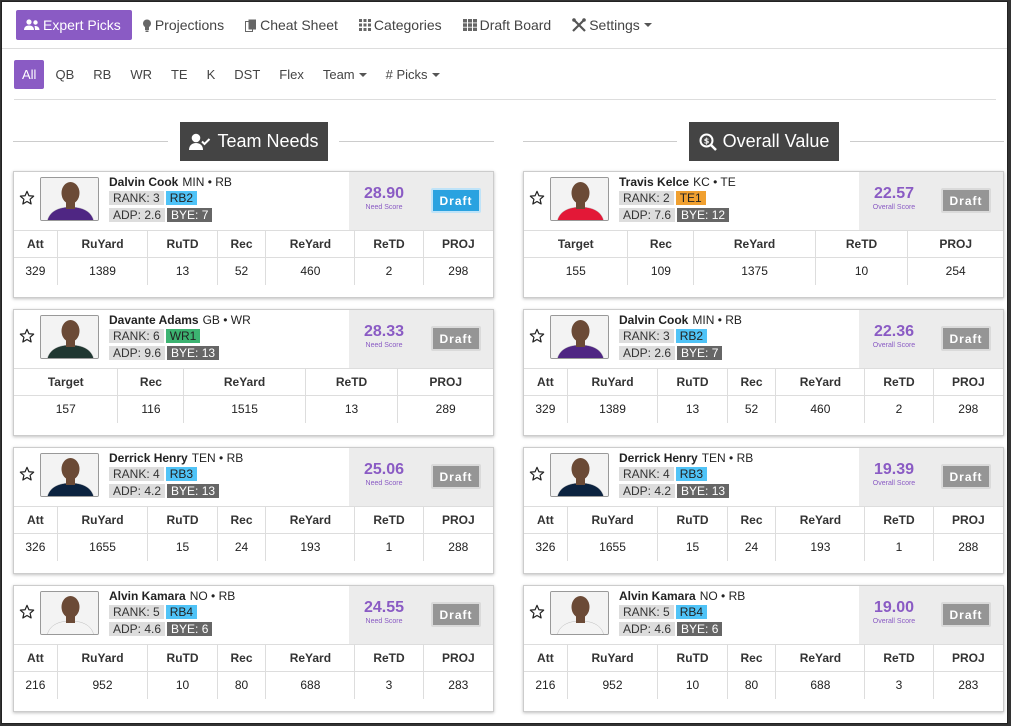  Describe the element at coordinates (968, 658) in the screenshot. I see `stat-header: PROJ` at that location.